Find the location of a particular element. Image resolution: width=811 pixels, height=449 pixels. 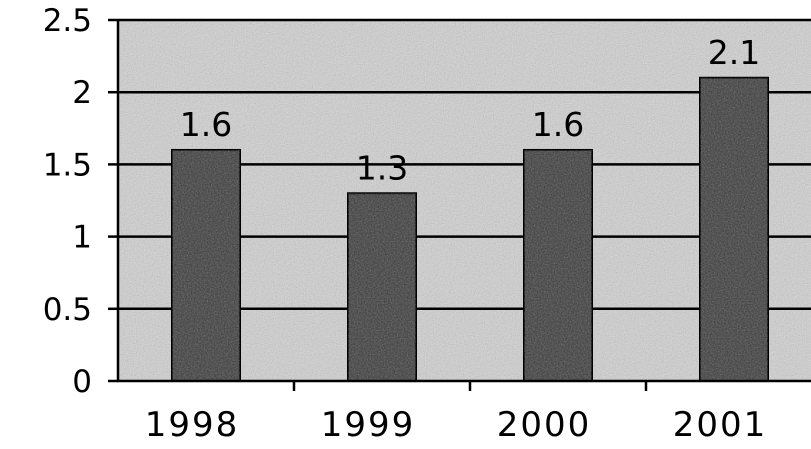

y-tick-label: 0 is located at coordinates (82, 382).